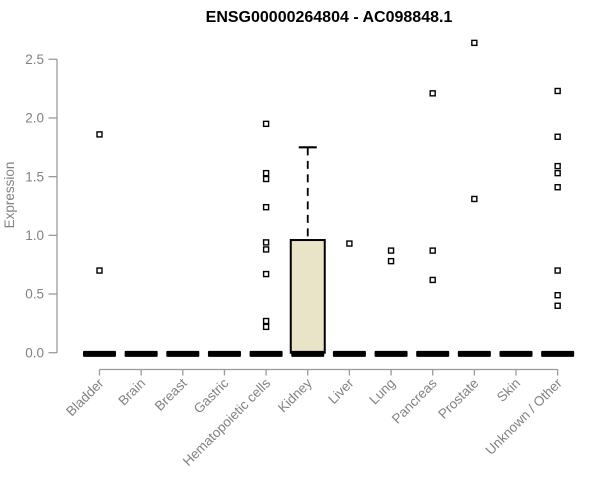 The width and height of the screenshot is (600, 500). Describe the element at coordinates (341, 391) in the screenshot. I see `x-tick-label: Liver` at that location.